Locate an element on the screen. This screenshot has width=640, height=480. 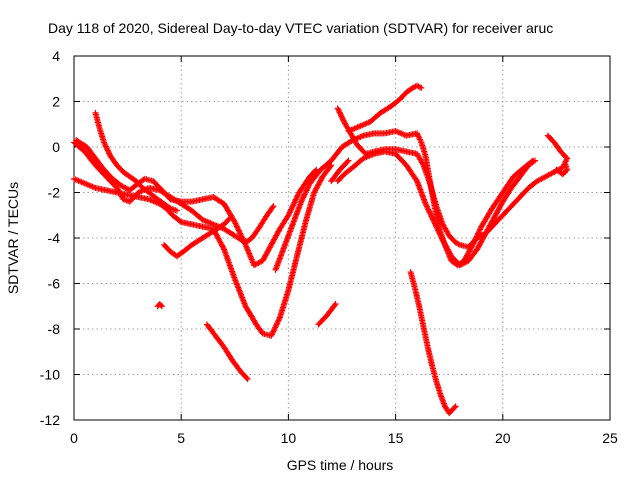
y-tick-label: -2 is located at coordinates (54, 193).